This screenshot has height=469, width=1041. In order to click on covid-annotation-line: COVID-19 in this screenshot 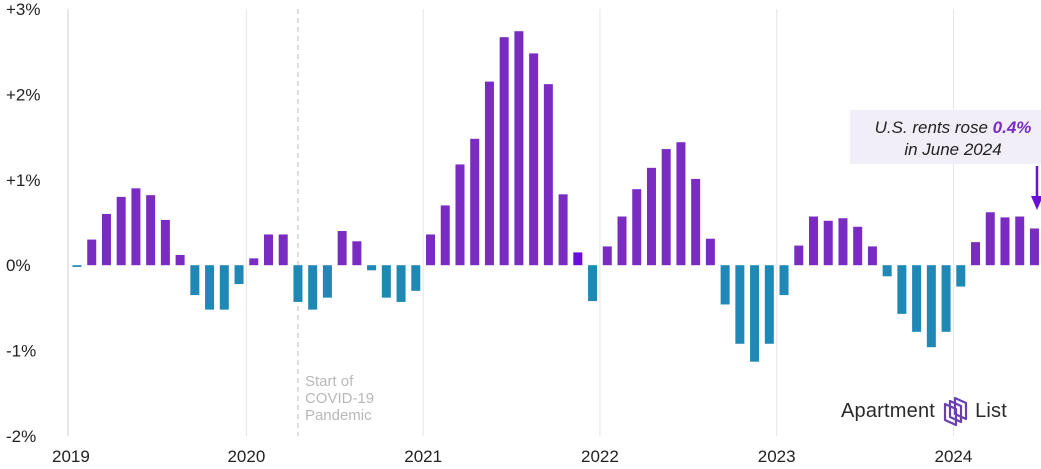, I will do `click(339, 398)`.